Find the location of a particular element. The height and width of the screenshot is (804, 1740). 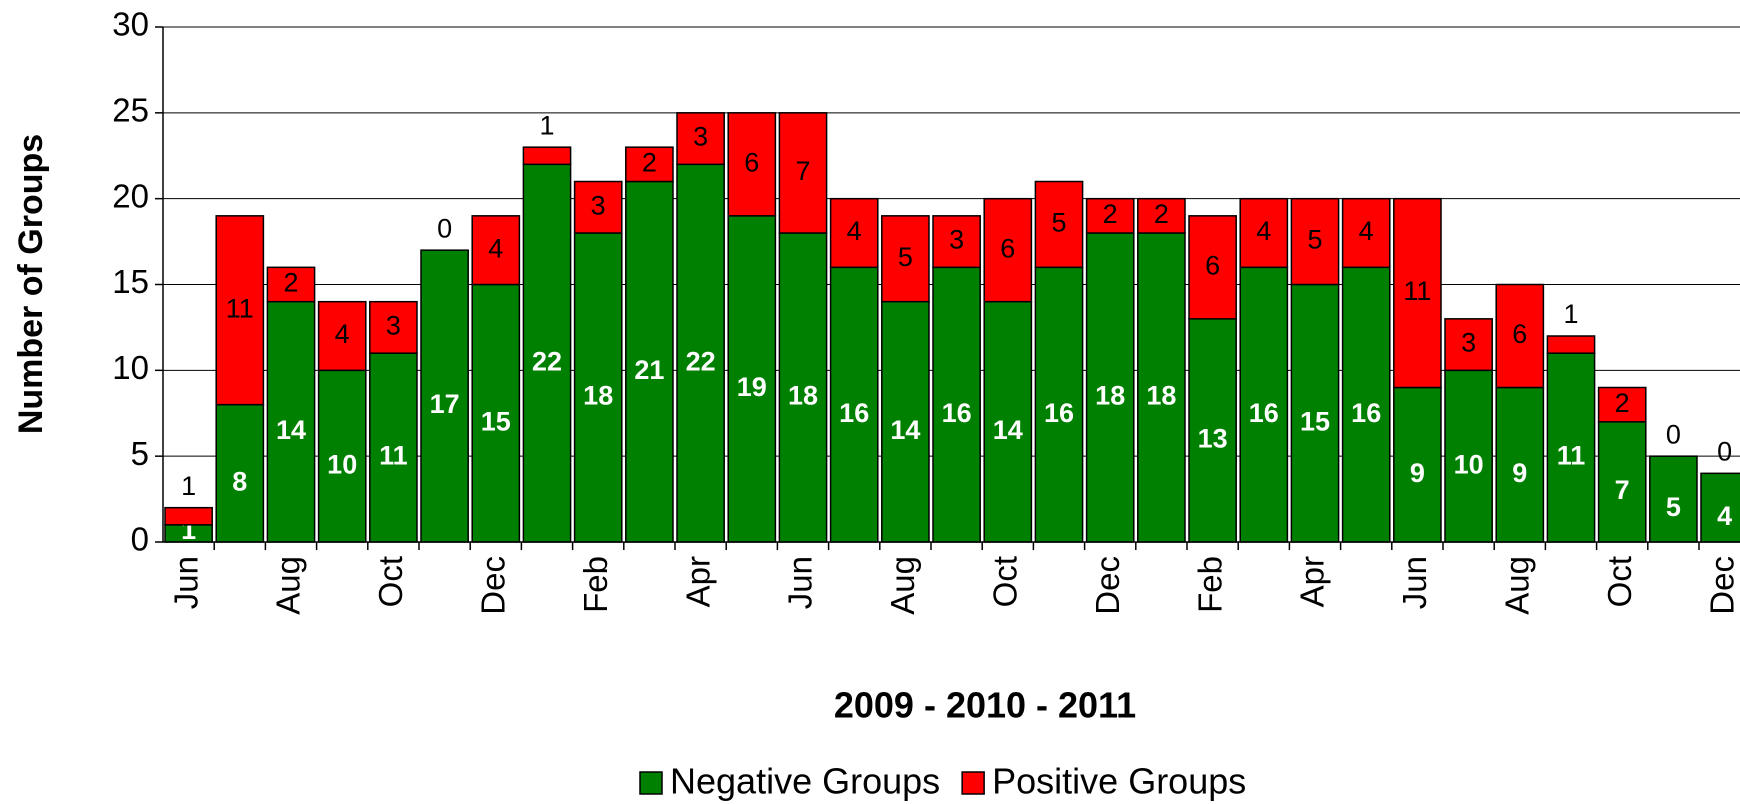

y-tick-label: 30 is located at coordinates (130, 24).